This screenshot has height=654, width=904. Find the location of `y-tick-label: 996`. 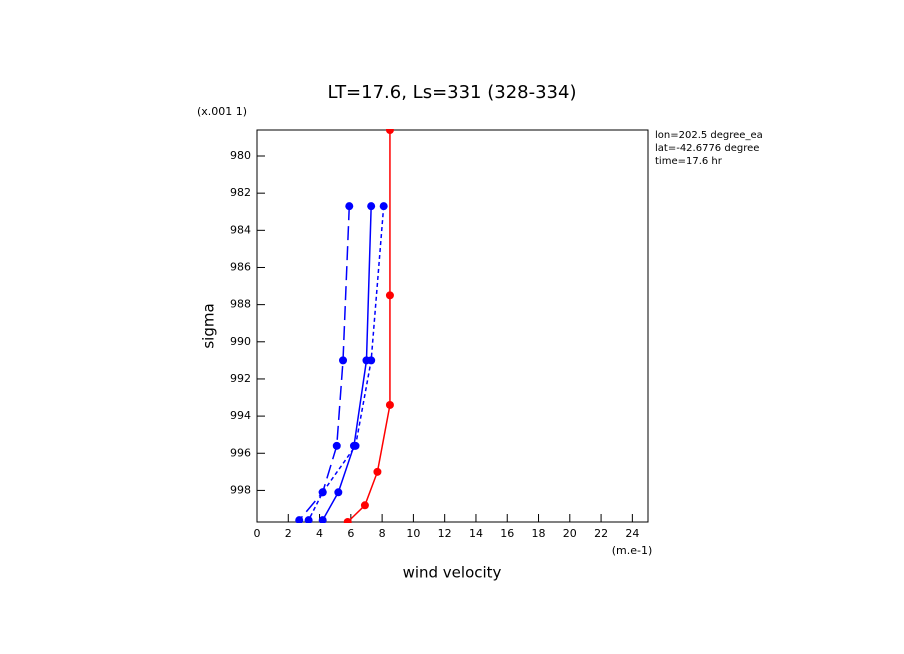

y-tick-label: 996 is located at coordinates (240, 452).